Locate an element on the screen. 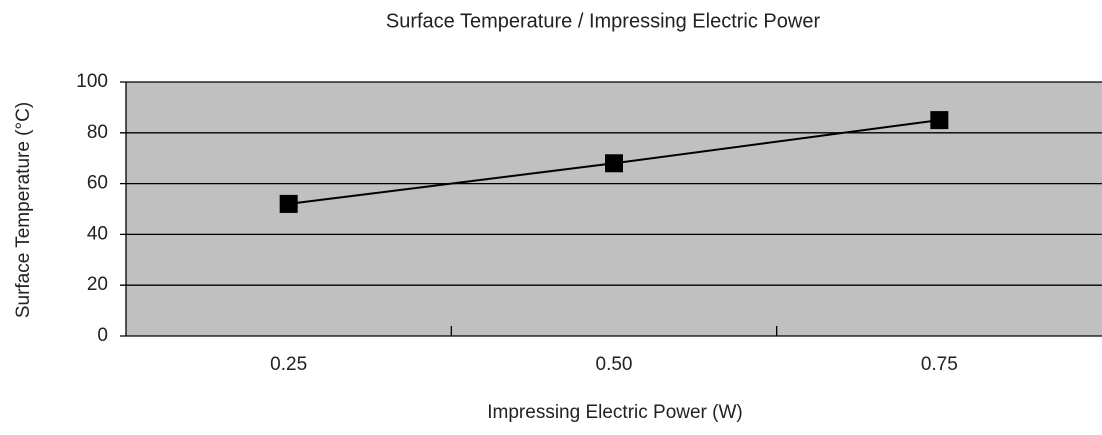 This screenshot has width=1102, height=435. y-tick-label: 60 is located at coordinates (97, 183).